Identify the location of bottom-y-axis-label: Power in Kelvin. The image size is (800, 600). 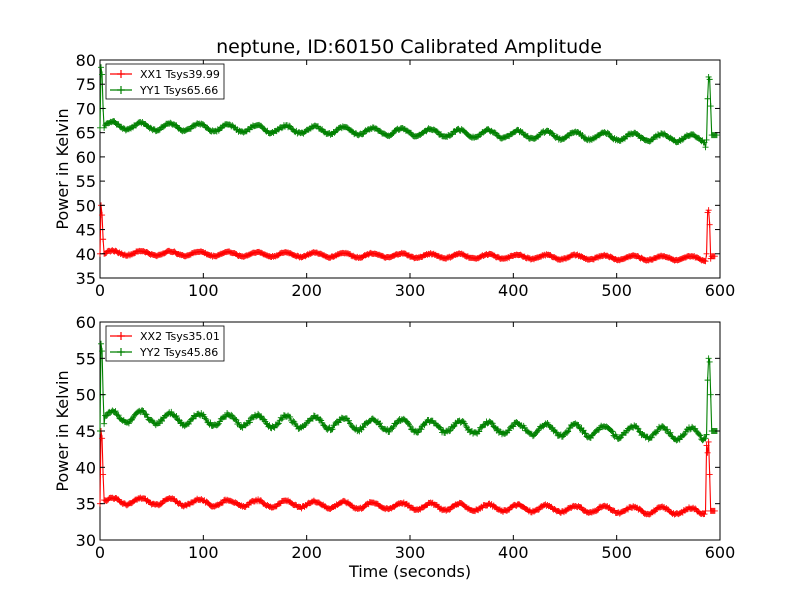
(62, 430).